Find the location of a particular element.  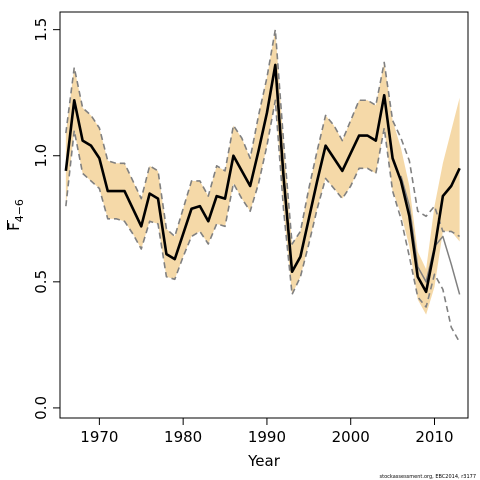

y-axis-title: F4−6 is located at coordinates (15, 215).